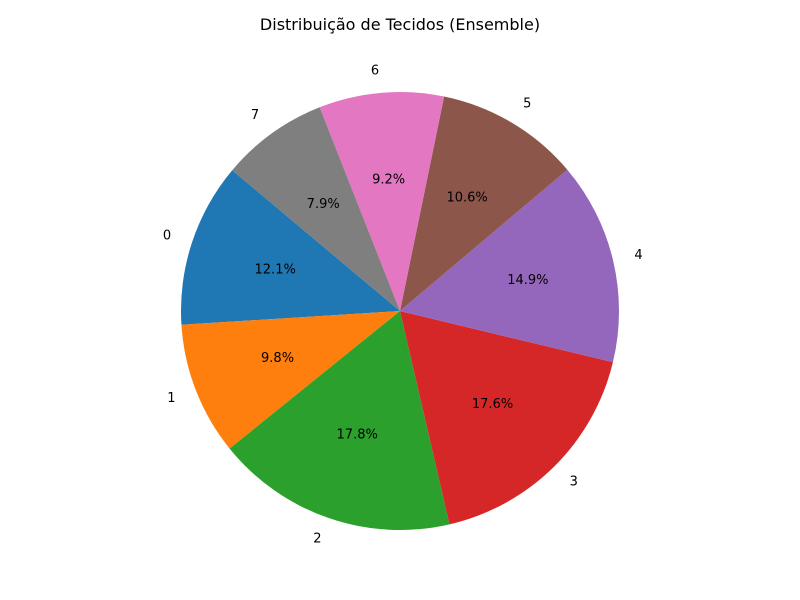 Image resolution: width=800 pixels, height=600 pixels. What do you see at coordinates (277, 358) in the screenshot?
I see `slice-percent-1: 9.8%` at bounding box center [277, 358].